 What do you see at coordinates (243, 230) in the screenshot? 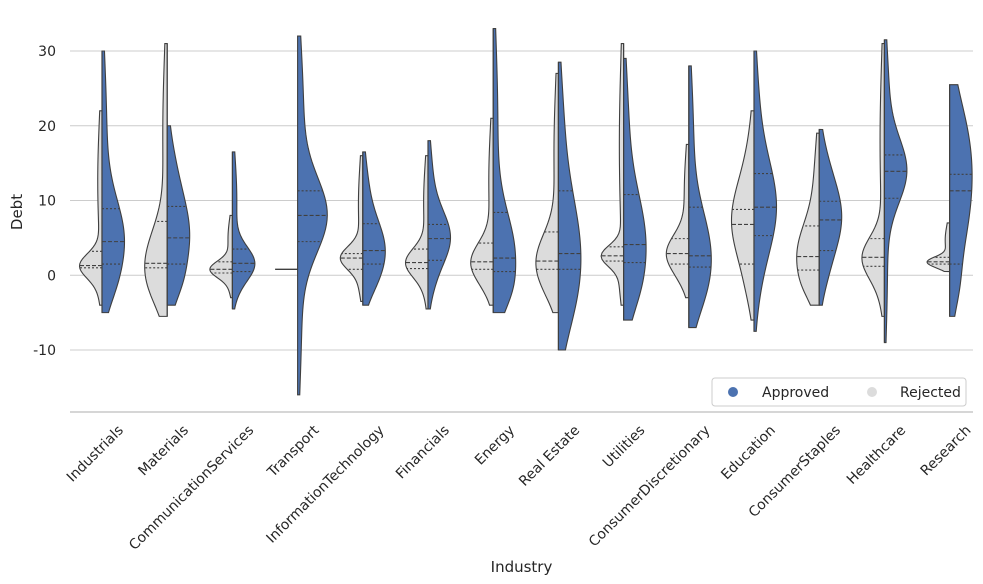
I see `violin-approved-communicationservices` at bounding box center [243, 230].